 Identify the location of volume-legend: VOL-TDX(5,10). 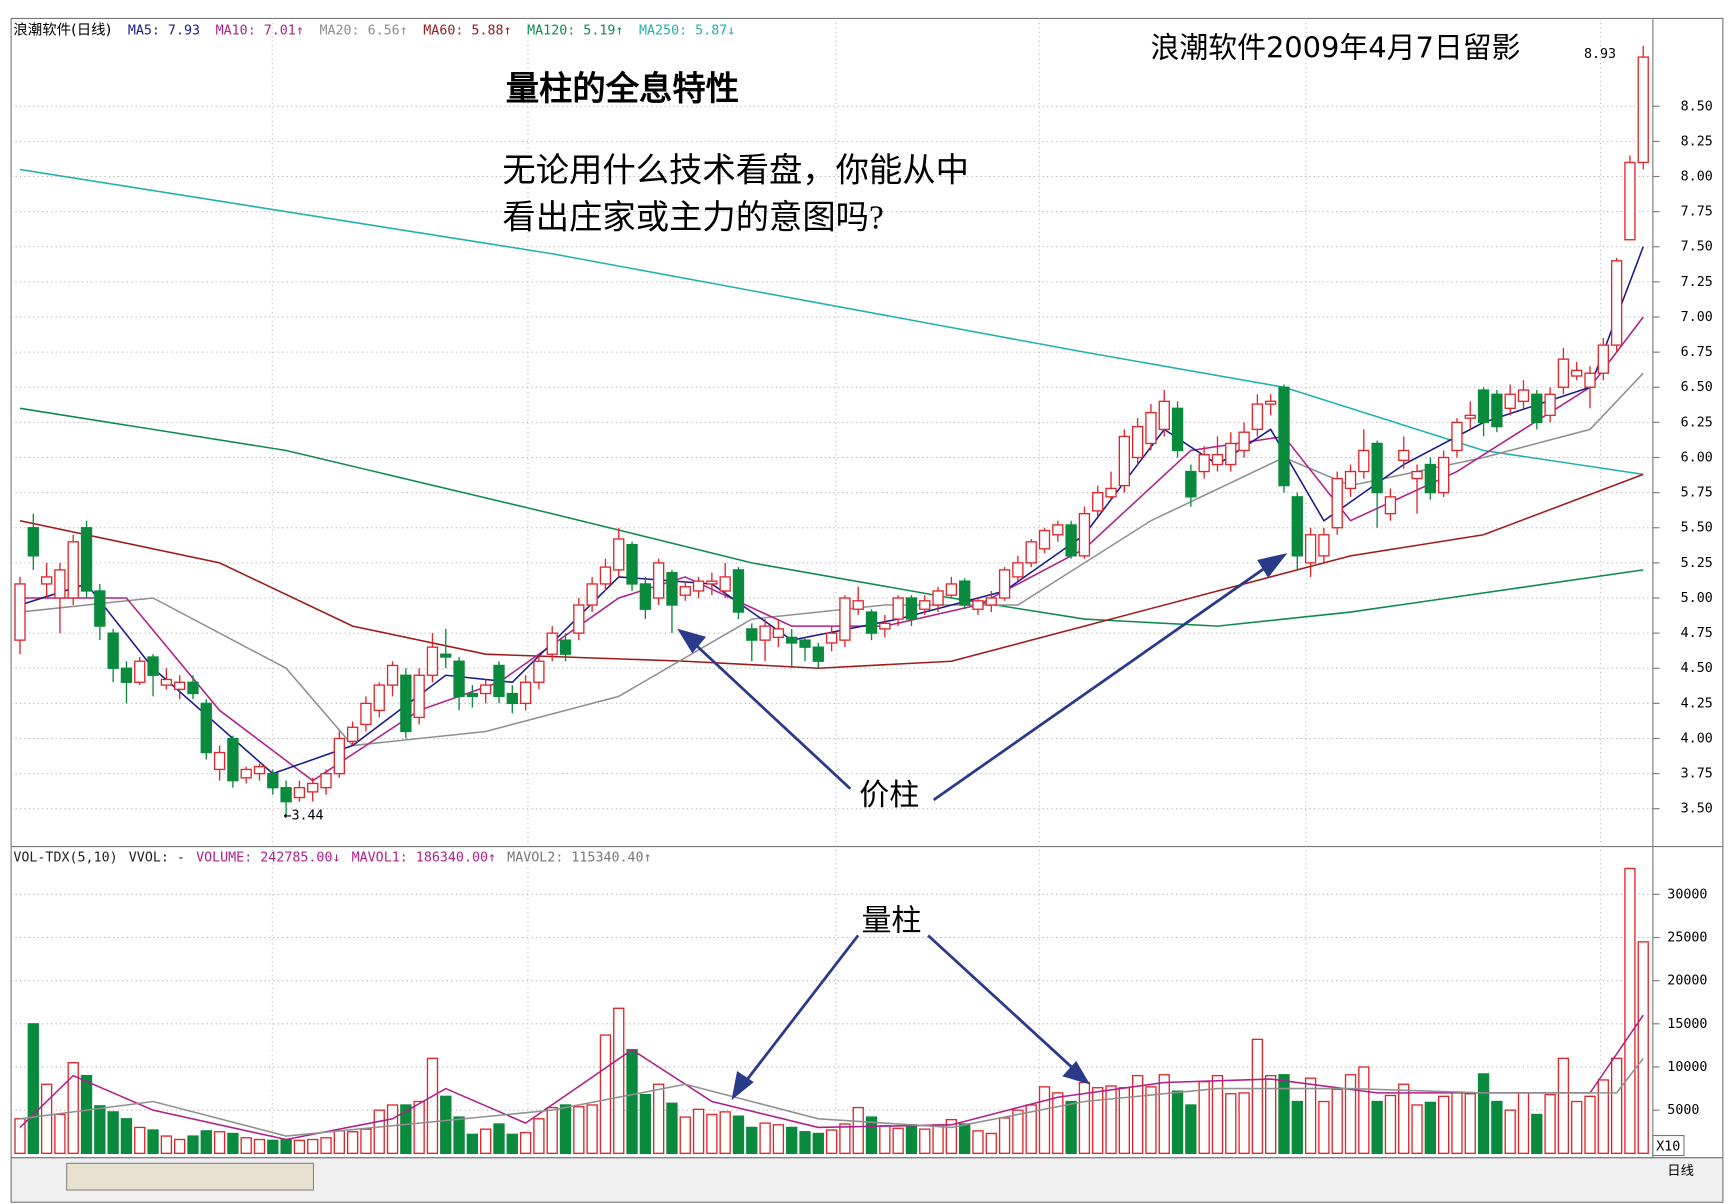
(65, 858).